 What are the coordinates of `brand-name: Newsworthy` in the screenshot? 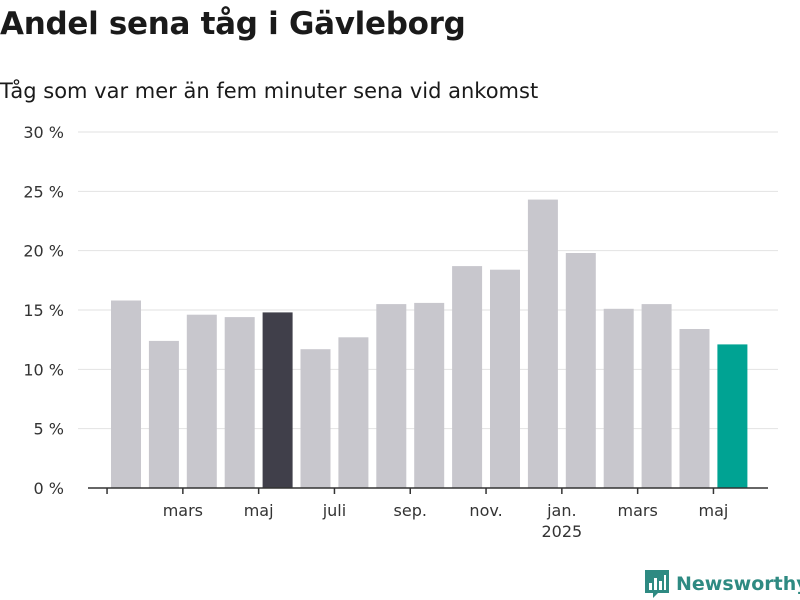 It's located at (738, 584).